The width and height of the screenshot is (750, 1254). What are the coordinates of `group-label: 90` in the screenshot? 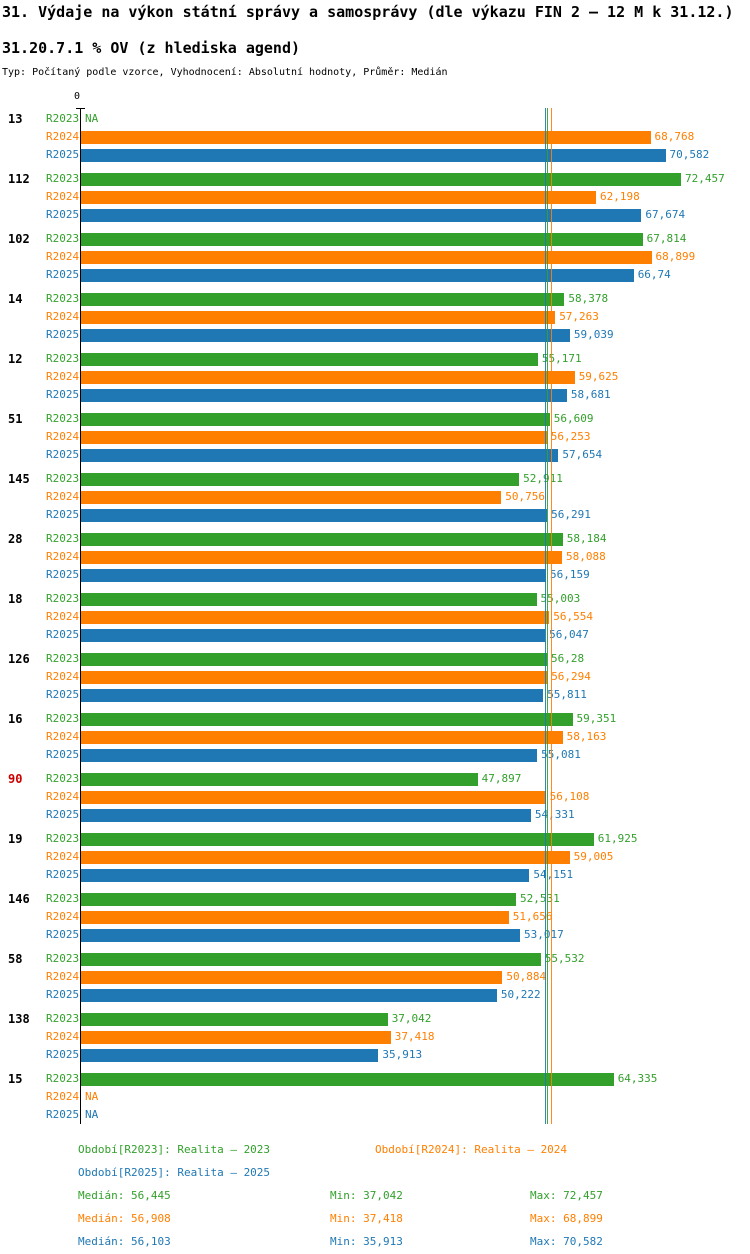 It's located at (15, 779).